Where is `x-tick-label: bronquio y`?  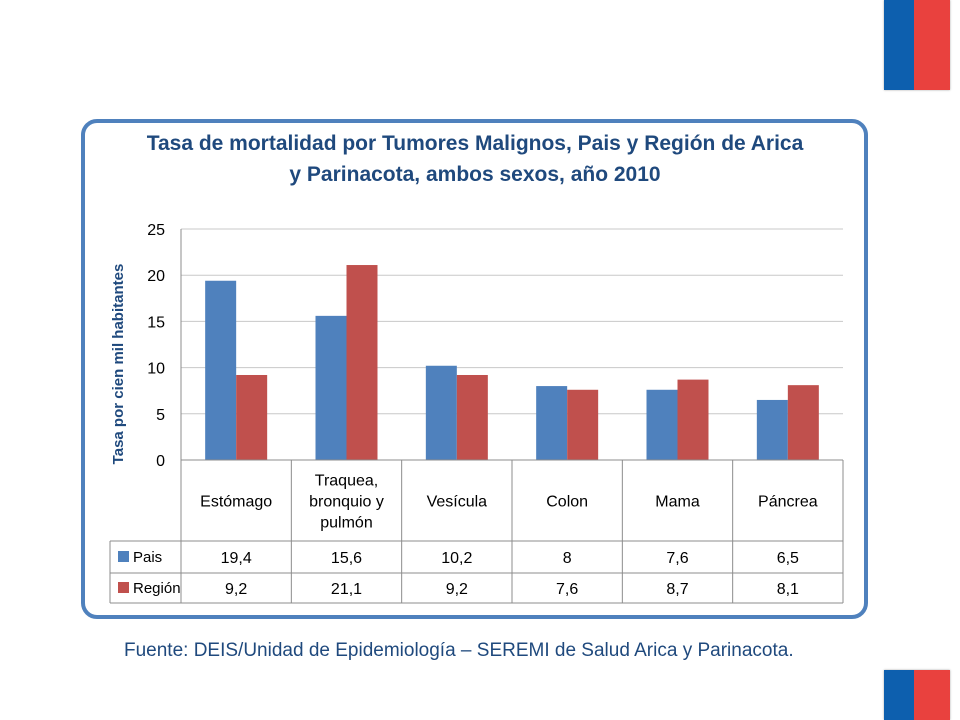
x-tick-label: bronquio y is located at coordinates (346, 502).